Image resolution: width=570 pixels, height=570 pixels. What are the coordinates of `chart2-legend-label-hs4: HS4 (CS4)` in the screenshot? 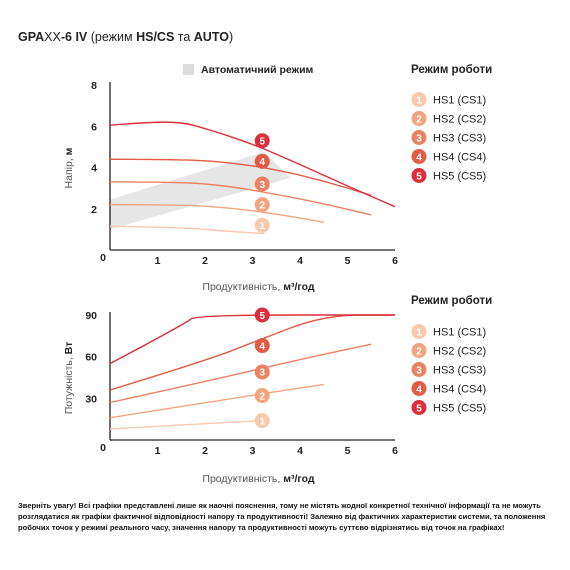 It's located at (459, 390).